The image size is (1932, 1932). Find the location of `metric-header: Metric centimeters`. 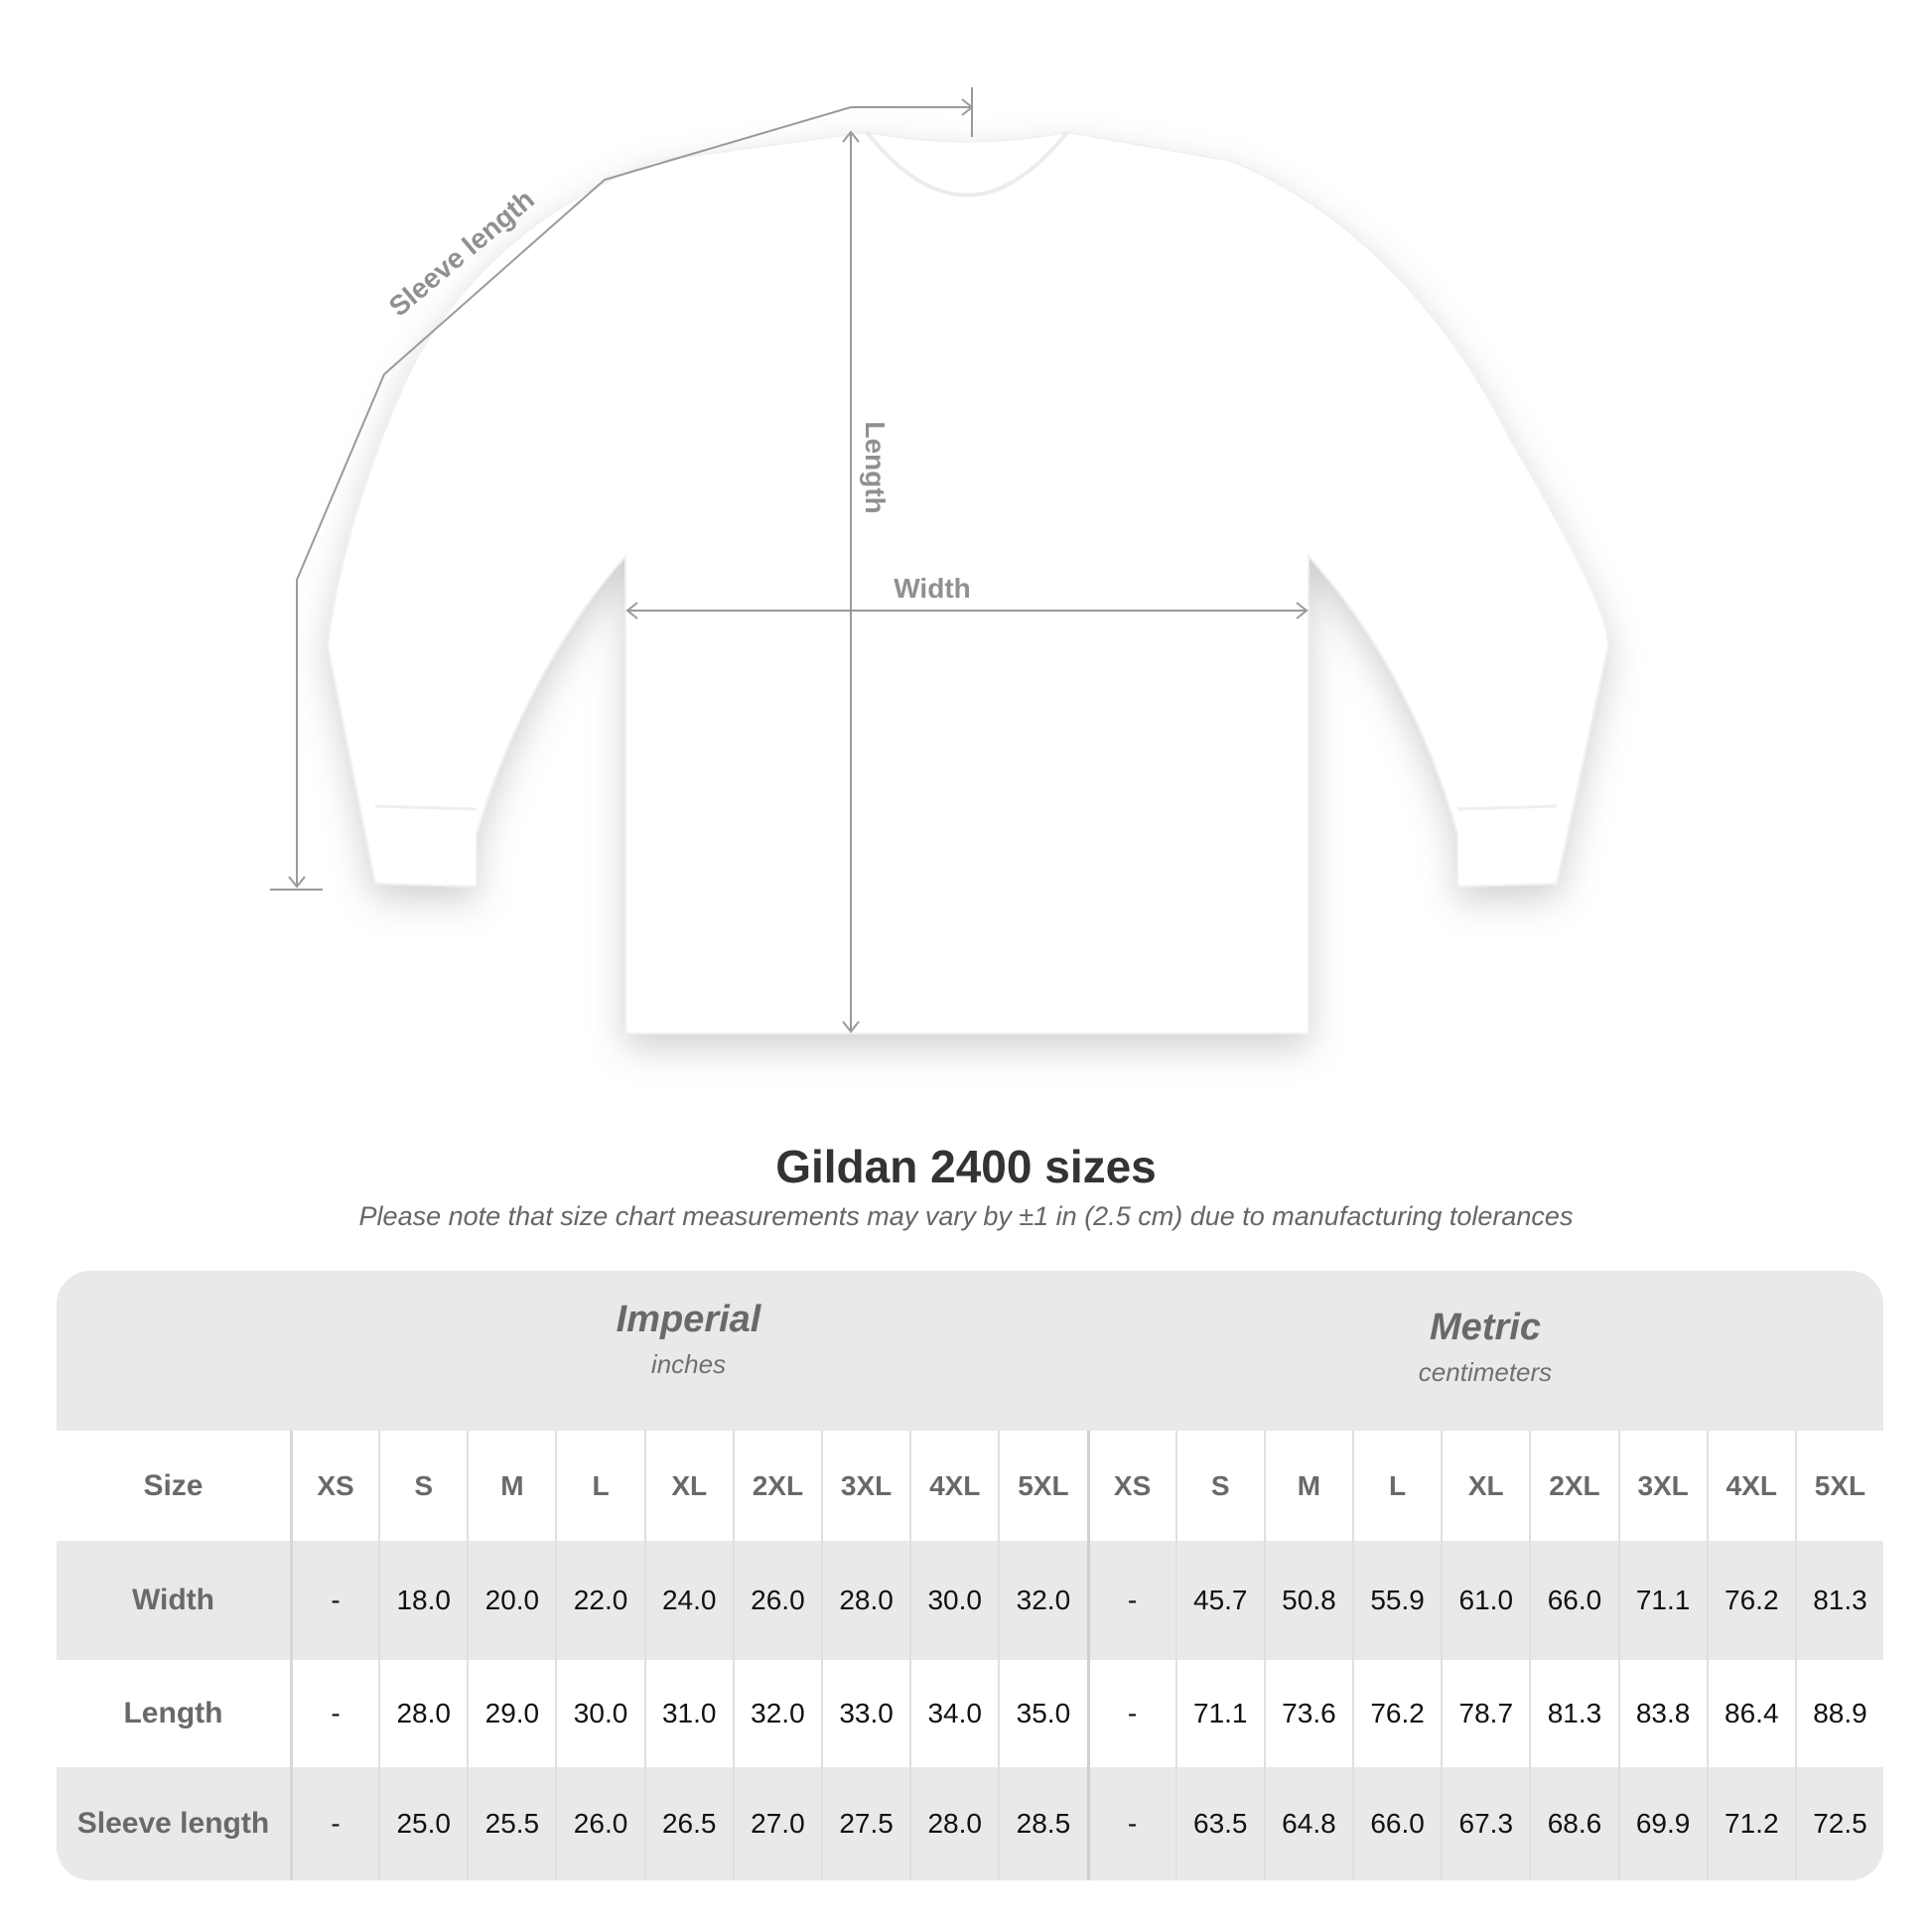

metric-header: Metric centimeters is located at coordinates (1485, 1348).